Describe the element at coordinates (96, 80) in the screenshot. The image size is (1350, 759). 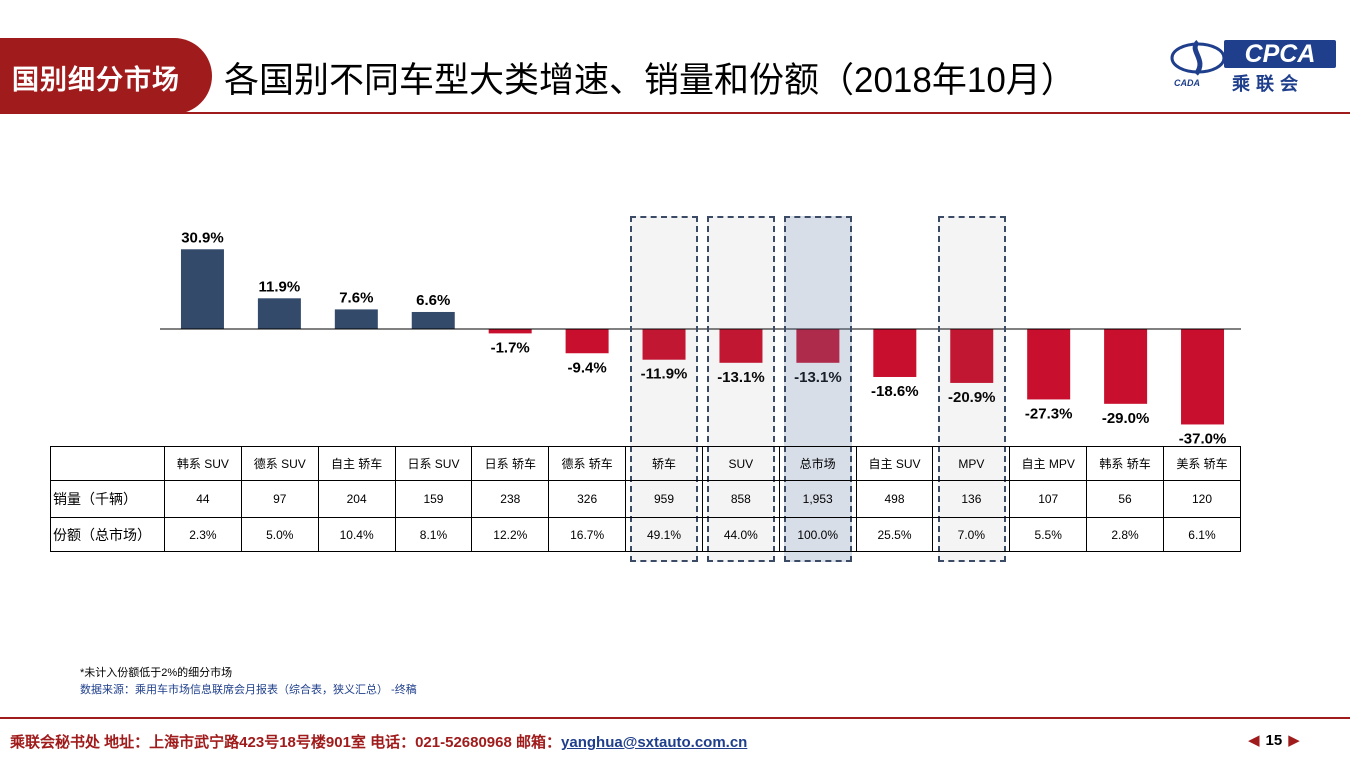
I see `section-tag-label: 国别细分市场` at that location.